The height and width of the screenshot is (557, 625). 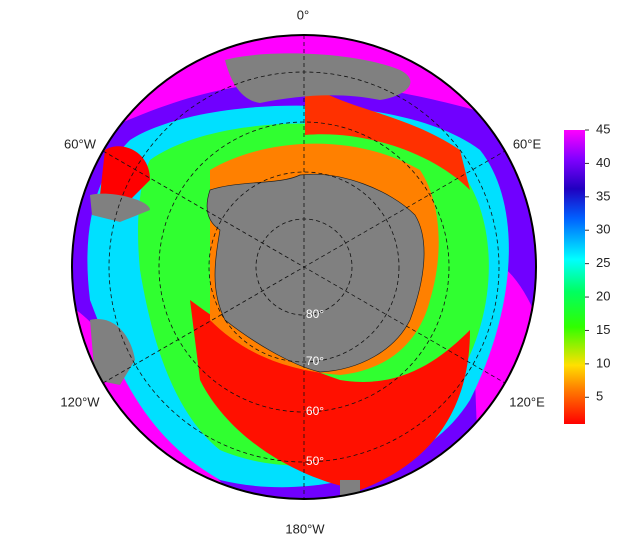 What do you see at coordinates (80, 401) in the screenshot?
I see `lon-label: 120°W` at bounding box center [80, 401].